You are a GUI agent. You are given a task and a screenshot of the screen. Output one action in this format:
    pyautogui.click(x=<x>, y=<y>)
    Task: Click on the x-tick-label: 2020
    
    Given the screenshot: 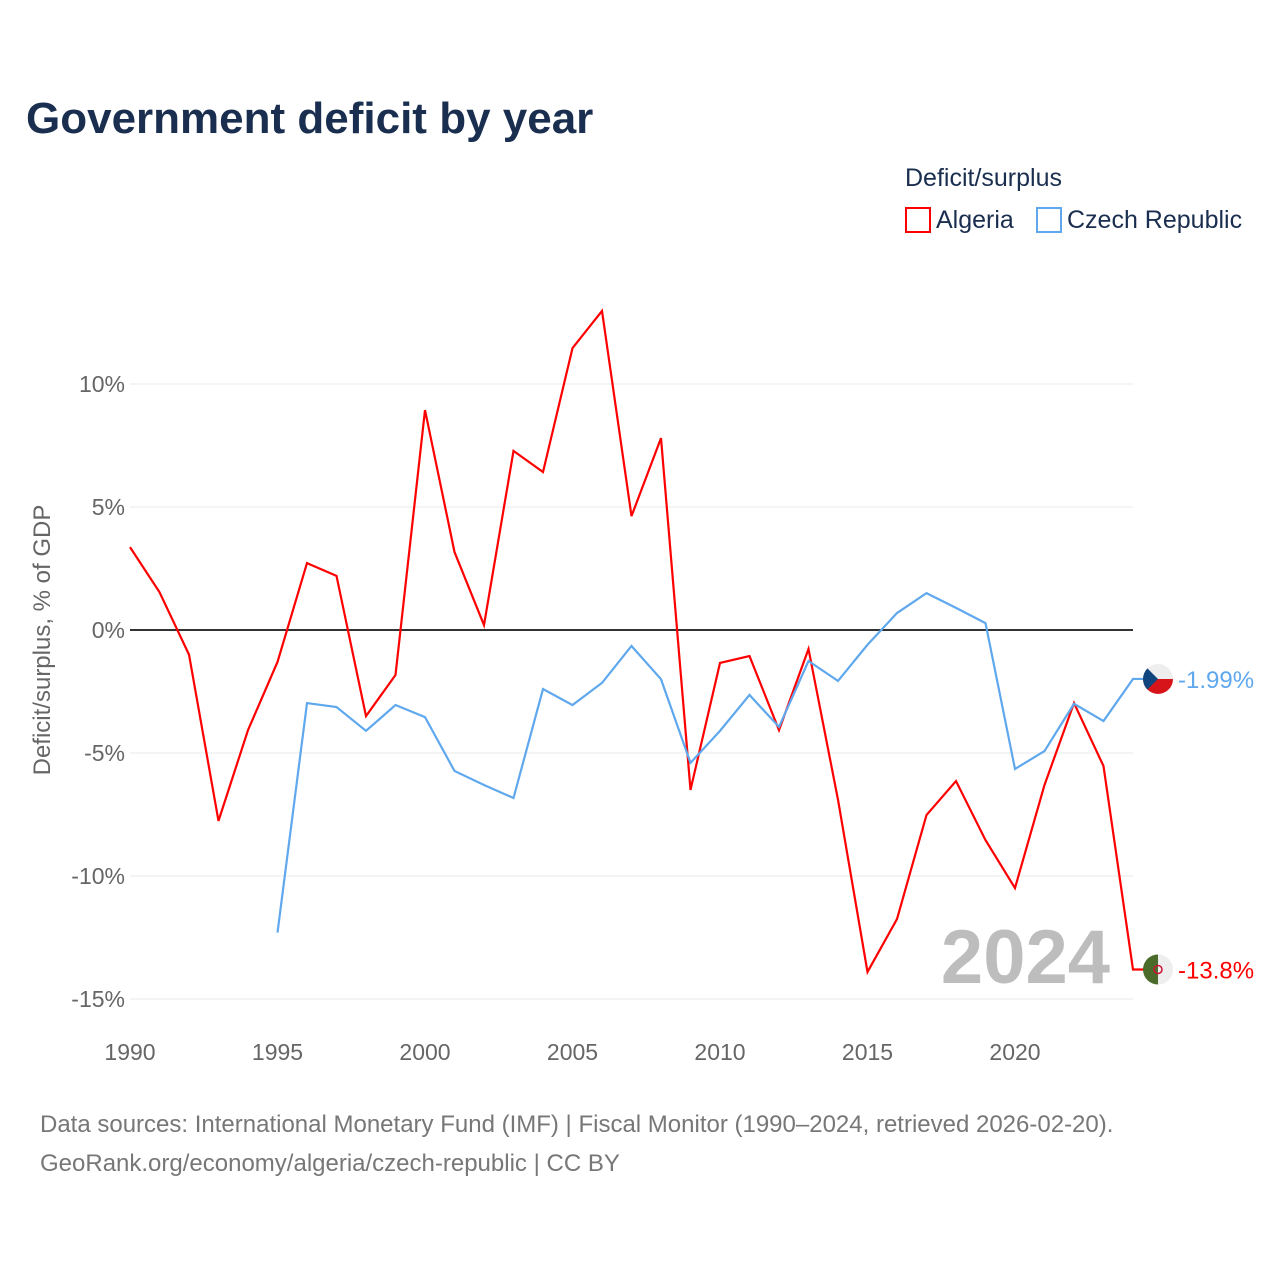 What is the action you would take?
    pyautogui.click(x=1014, y=1052)
    